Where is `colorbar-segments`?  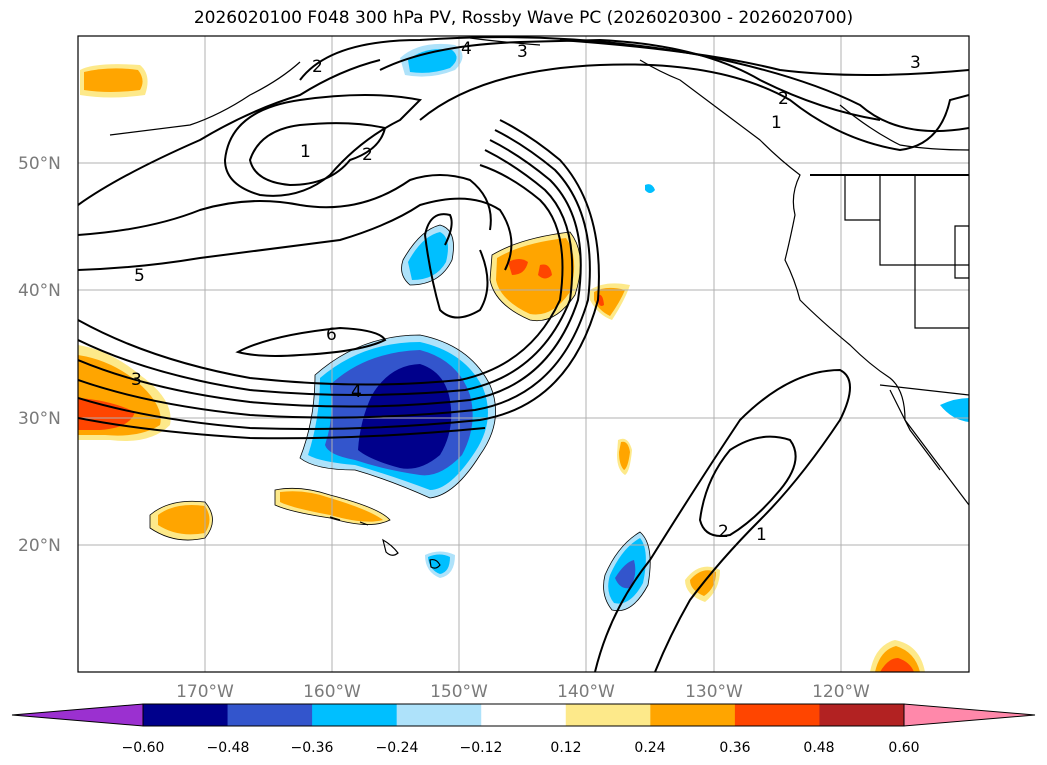 colorbar-segments is located at coordinates (523, 715).